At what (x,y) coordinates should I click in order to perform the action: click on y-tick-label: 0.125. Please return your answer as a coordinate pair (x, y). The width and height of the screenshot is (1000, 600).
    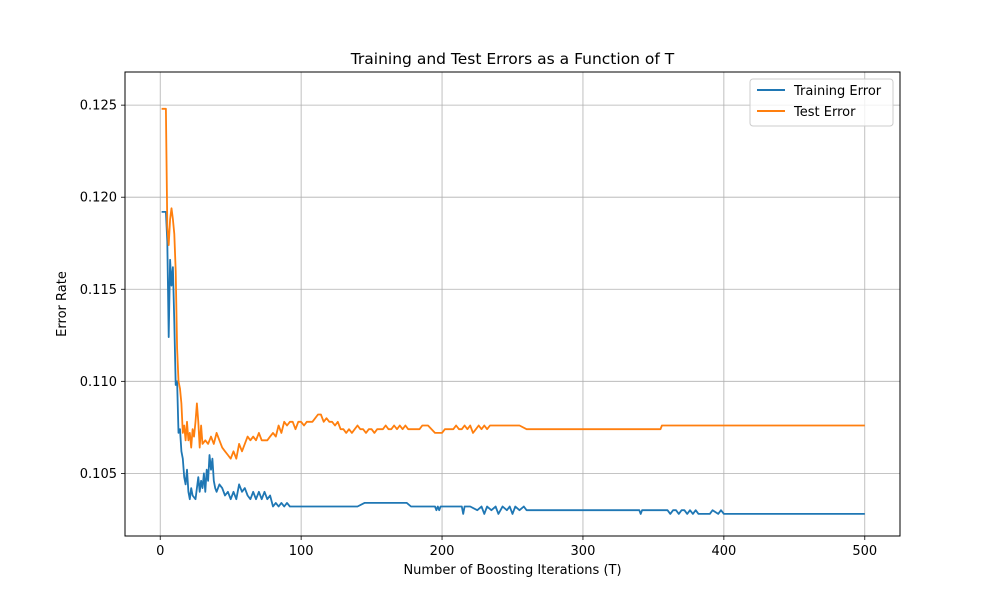
    Looking at the image, I should click on (98, 106).